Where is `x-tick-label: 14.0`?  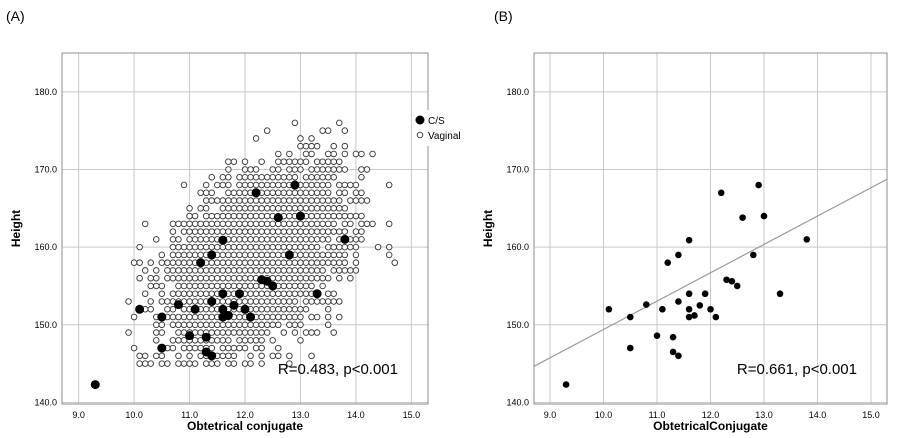
x-tick-label: 14.0 is located at coordinates (818, 415).